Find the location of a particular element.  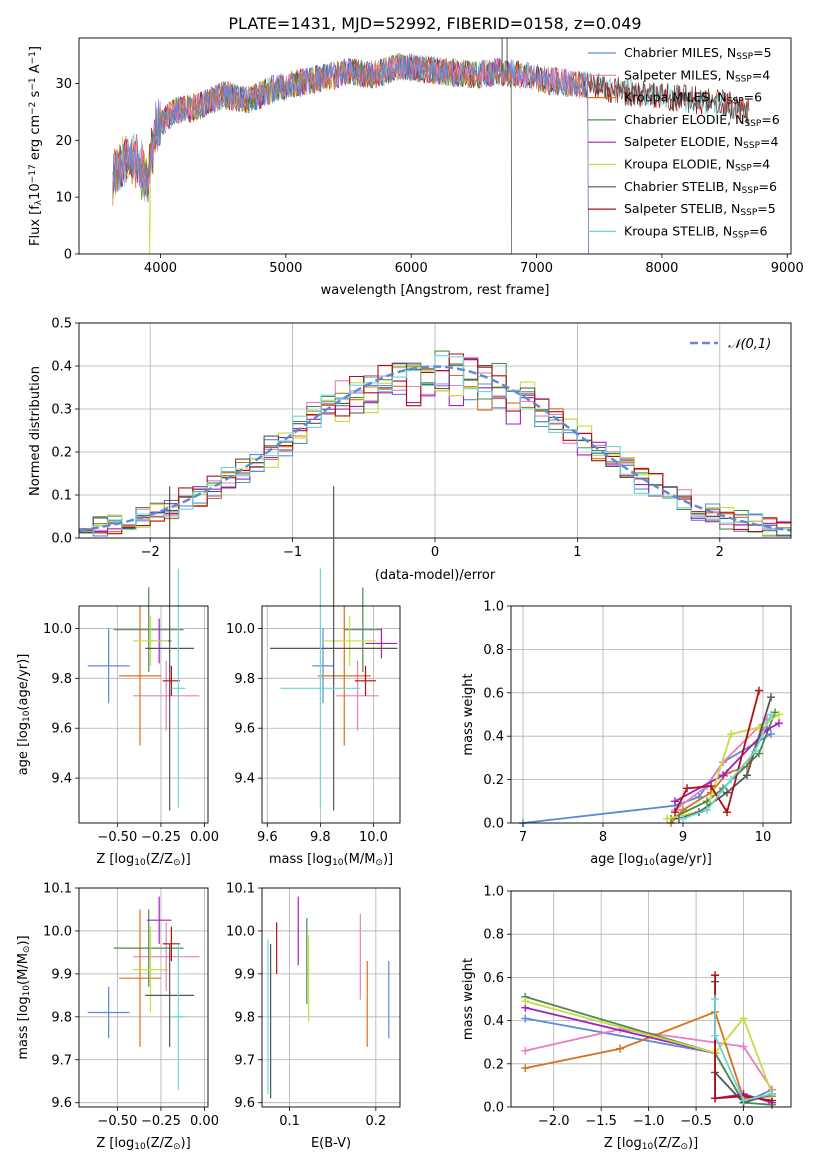

legend-label: Chabrier MILES, NSSP=5 is located at coordinates (698, 53).